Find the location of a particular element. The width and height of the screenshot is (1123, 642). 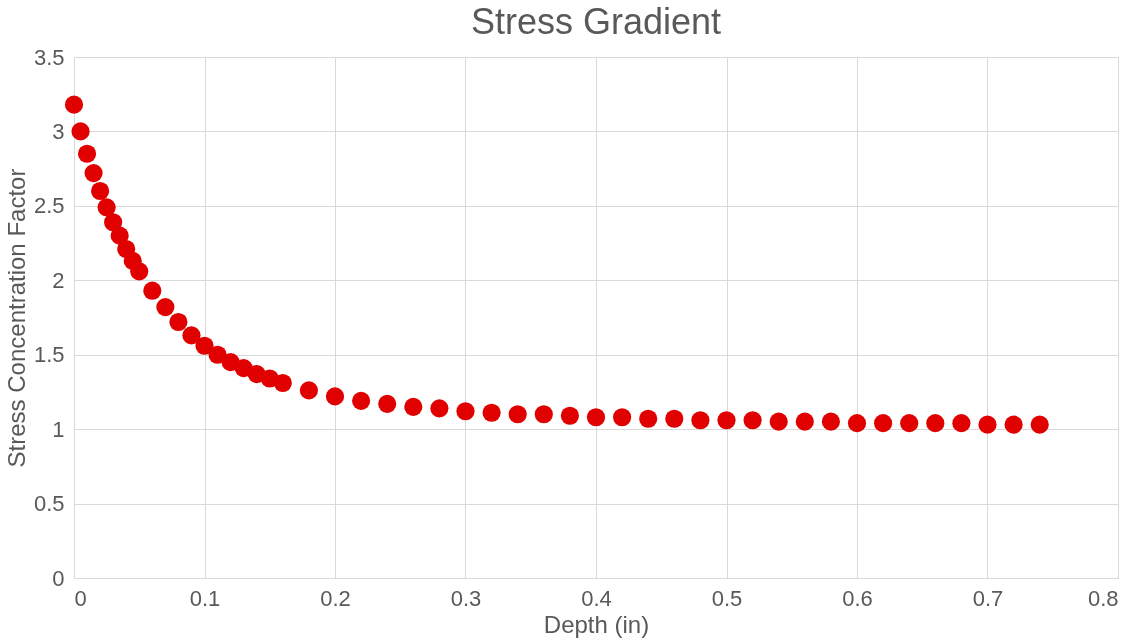

y-tick-label: 1.5 is located at coordinates (49, 355).